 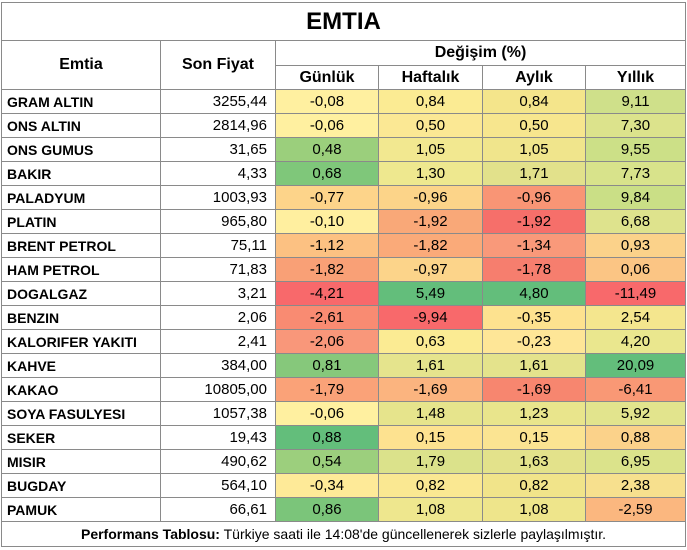 I want to click on table-row: KALORIFER YAKITI 2,41 -2,06 0,63 -0,23 4,20, so click(x=344, y=341).